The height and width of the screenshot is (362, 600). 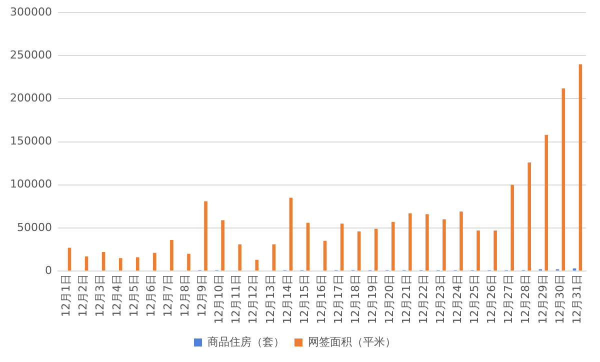 I want to click on x-tick-label: 12月30日, so click(x=559, y=299).